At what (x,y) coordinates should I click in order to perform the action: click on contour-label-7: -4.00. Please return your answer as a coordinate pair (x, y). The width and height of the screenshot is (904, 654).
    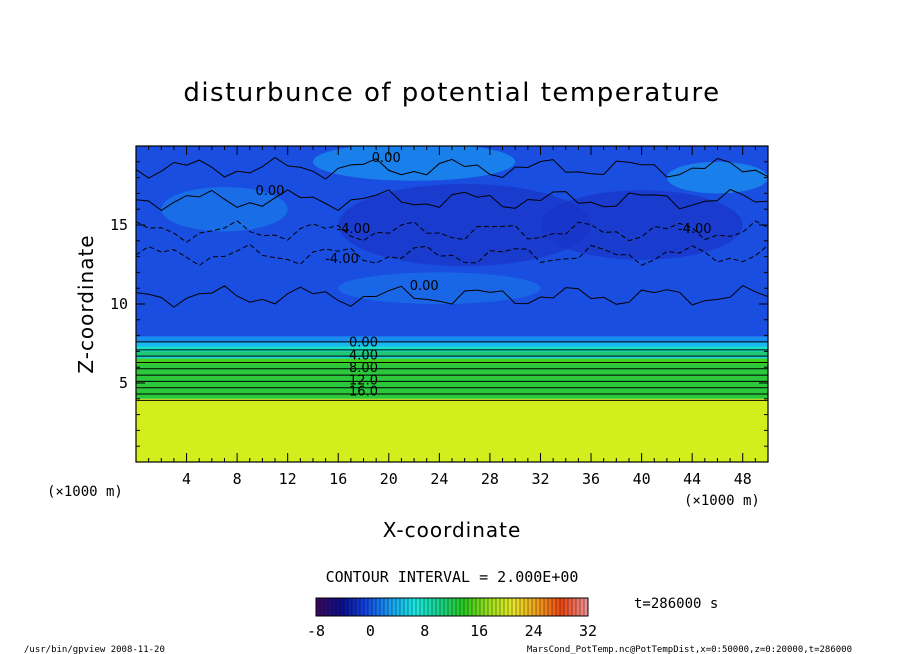
    Looking at the image, I should click on (354, 229).